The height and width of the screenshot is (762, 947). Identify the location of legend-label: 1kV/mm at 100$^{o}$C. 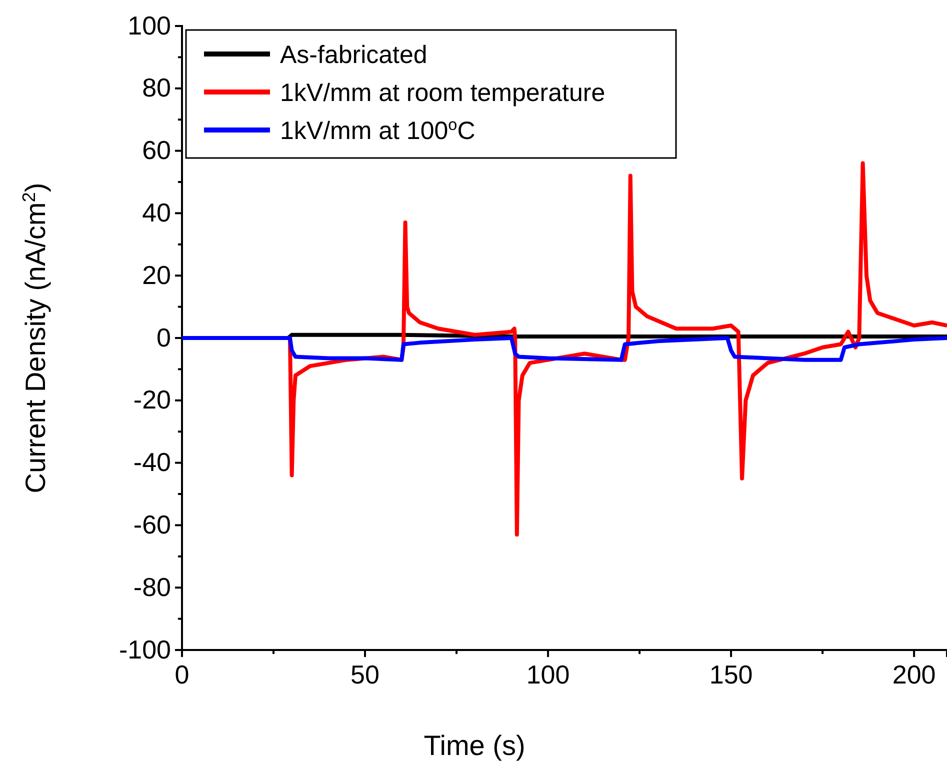
(378, 130).